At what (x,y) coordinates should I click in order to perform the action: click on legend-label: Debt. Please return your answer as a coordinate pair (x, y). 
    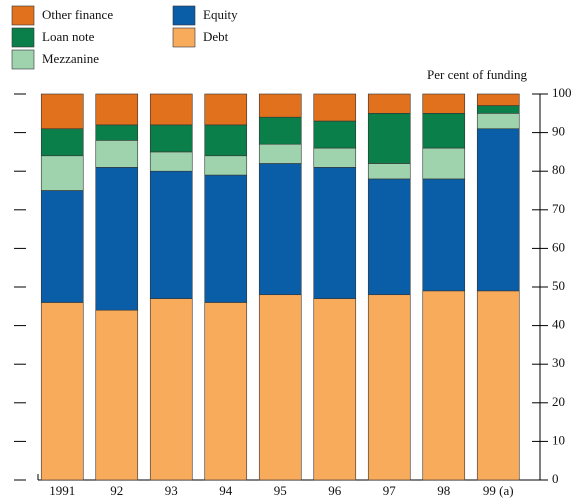
    Looking at the image, I should click on (216, 36).